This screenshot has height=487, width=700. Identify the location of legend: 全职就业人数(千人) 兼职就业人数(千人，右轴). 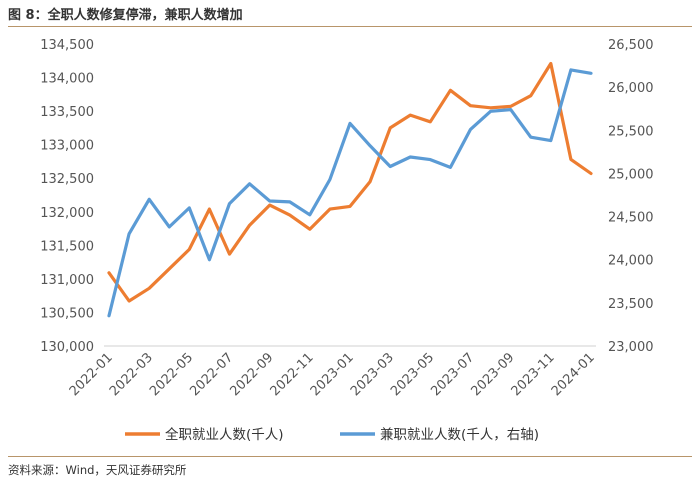
(332, 434).